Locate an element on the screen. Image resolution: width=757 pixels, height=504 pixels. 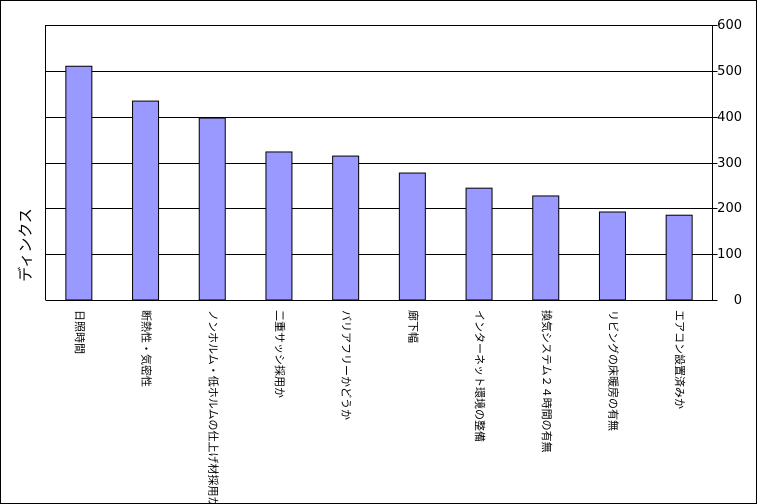
y-tick-label: 400 is located at coordinates (729, 117).